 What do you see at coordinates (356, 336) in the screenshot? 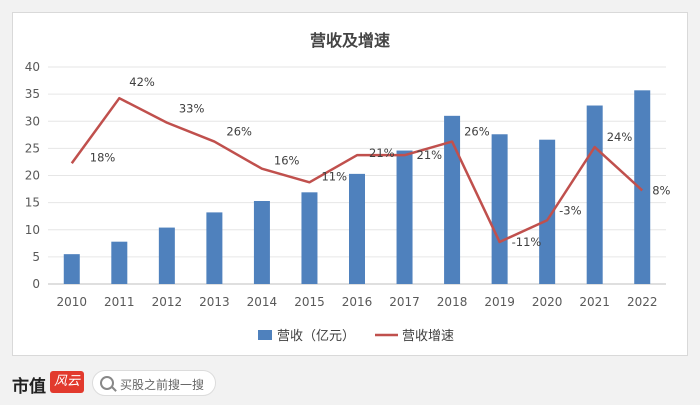
I see `legend: 营收（亿元） 营收增速` at bounding box center [356, 336].